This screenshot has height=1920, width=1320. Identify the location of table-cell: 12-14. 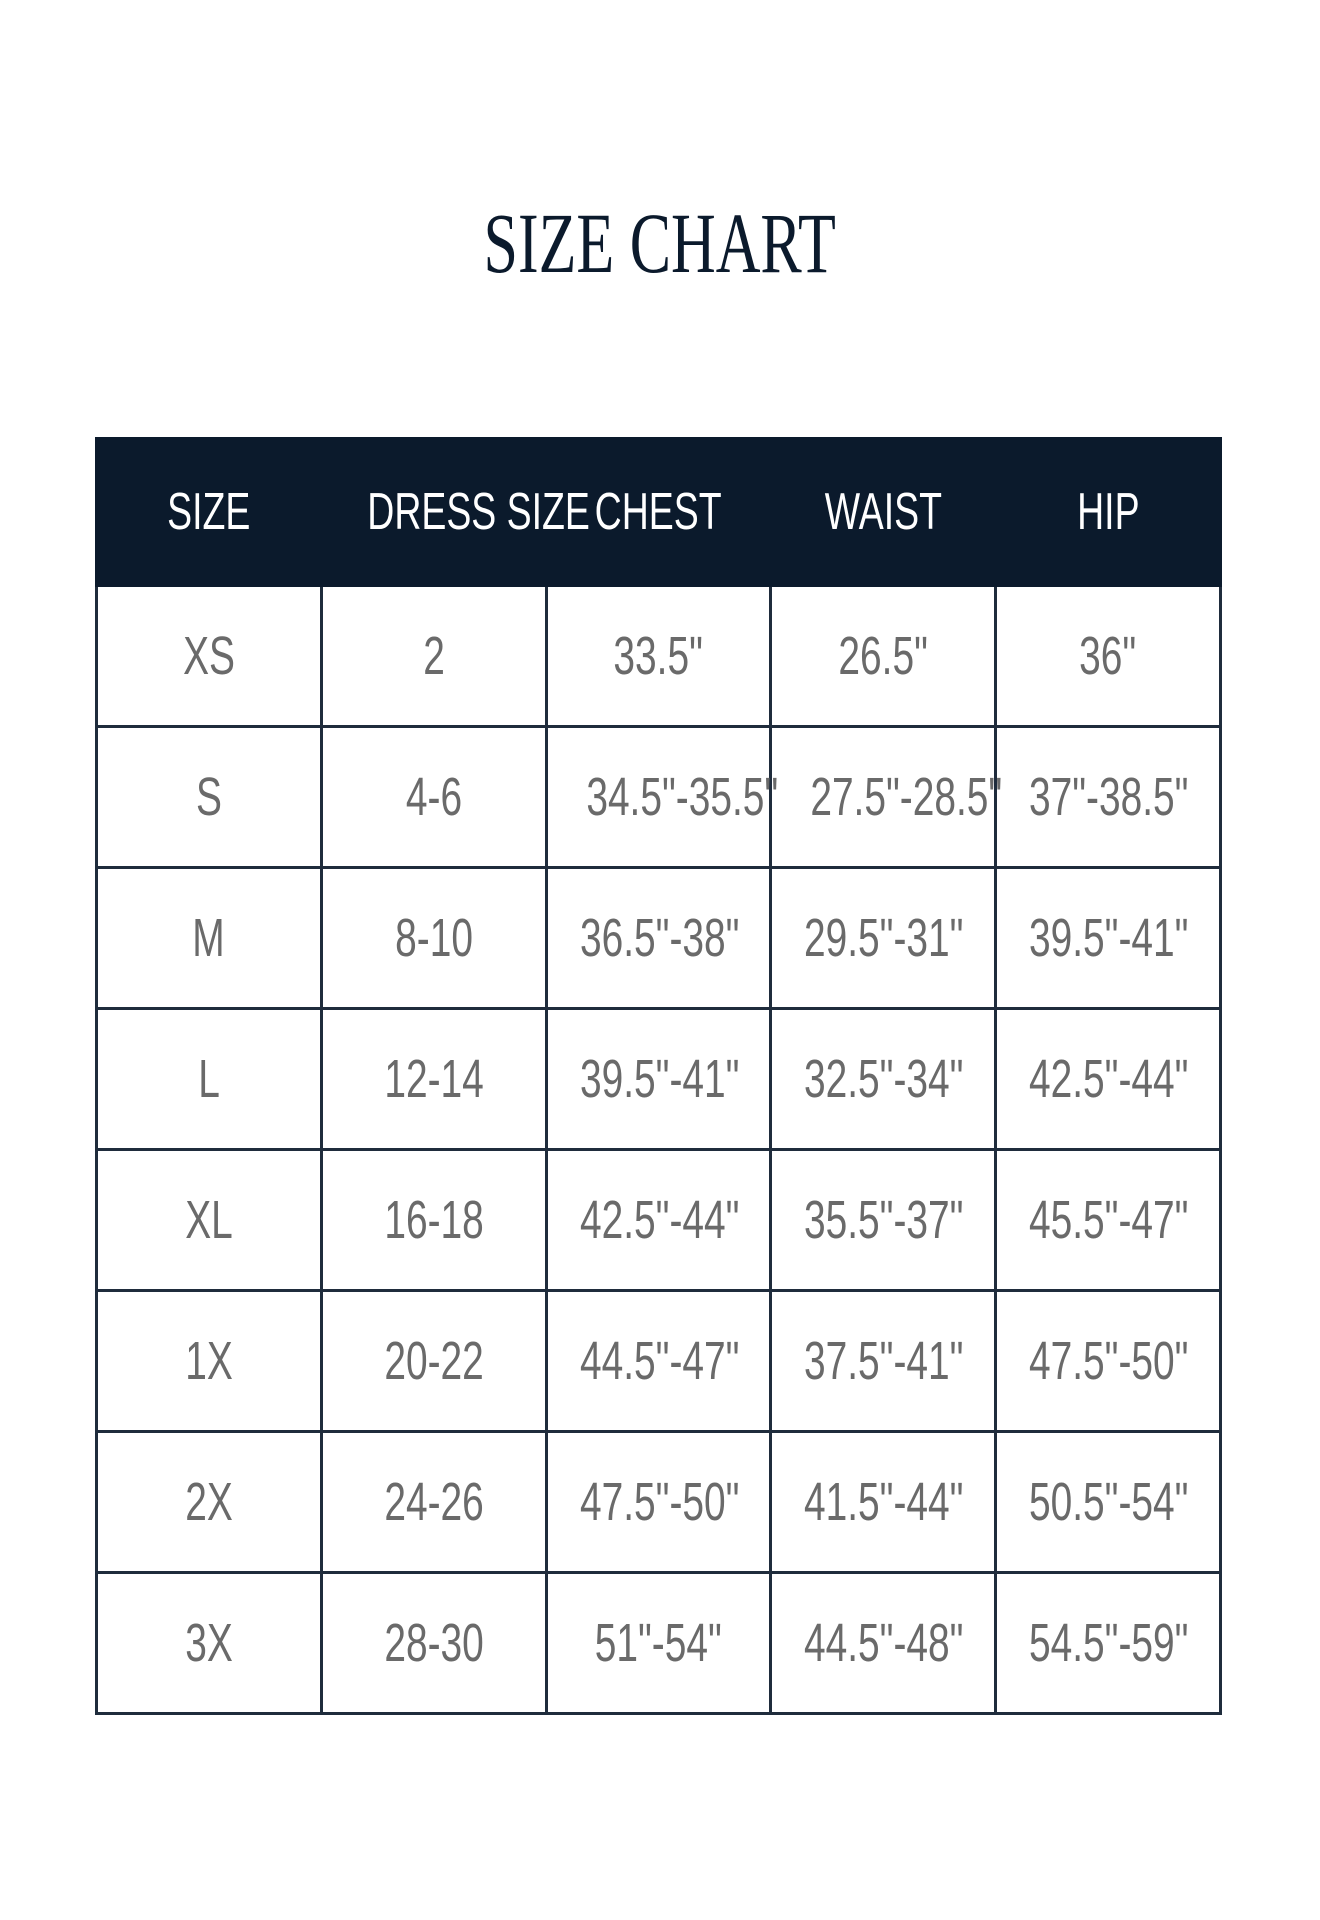
(433, 1079).